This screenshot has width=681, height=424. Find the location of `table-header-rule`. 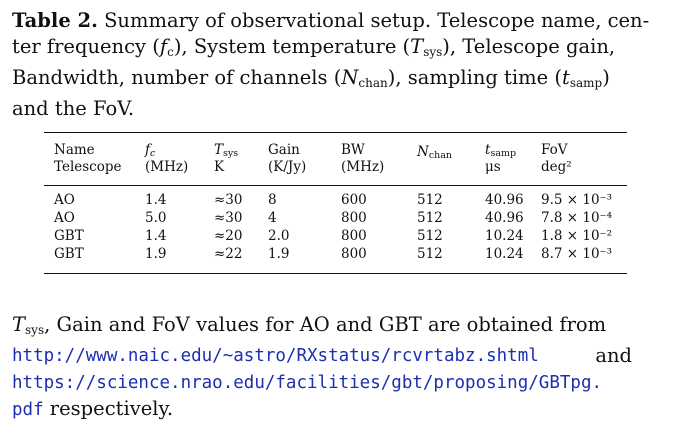

table-header-rule is located at coordinates (335, 185).